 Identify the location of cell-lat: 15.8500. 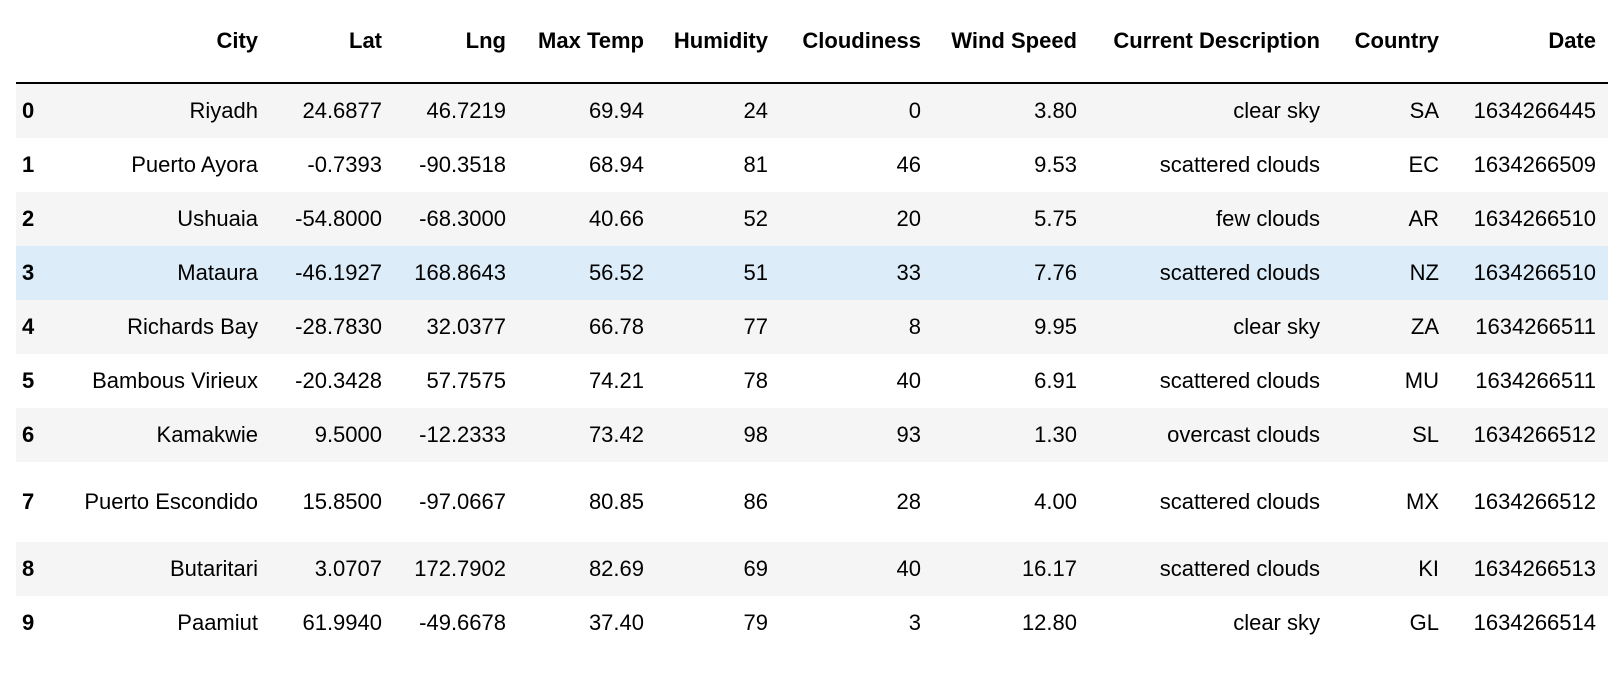
(342, 501).